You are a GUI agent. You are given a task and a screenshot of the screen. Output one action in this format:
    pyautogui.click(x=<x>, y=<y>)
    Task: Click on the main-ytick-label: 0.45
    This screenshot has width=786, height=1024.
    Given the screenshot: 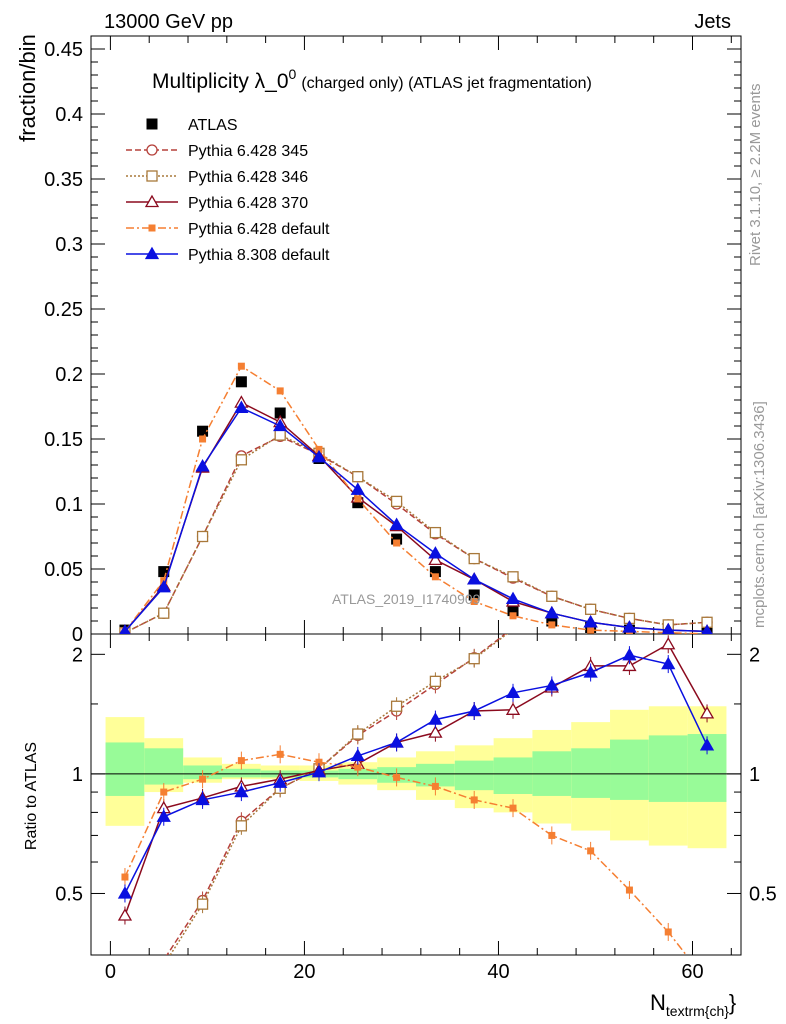 What is the action you would take?
    pyautogui.click(x=63, y=50)
    